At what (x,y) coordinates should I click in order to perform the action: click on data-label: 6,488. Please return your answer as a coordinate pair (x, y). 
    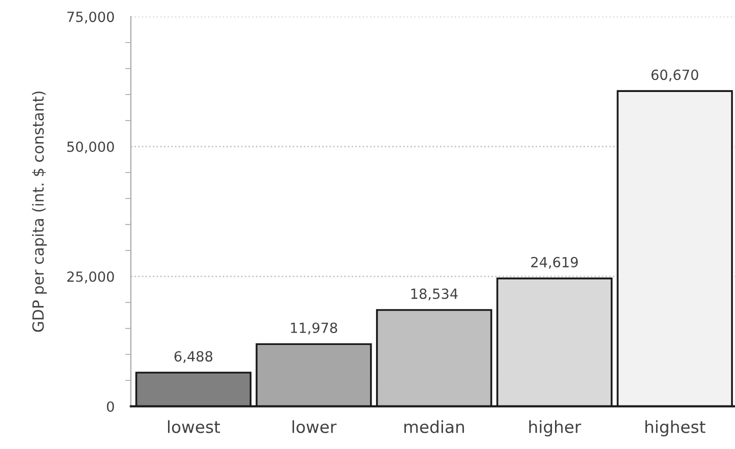
    Looking at the image, I should click on (193, 357).